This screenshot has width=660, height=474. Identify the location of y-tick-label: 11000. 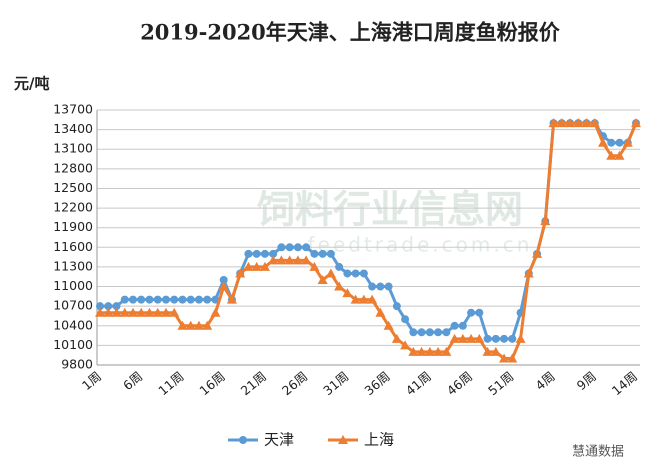
(73, 285).